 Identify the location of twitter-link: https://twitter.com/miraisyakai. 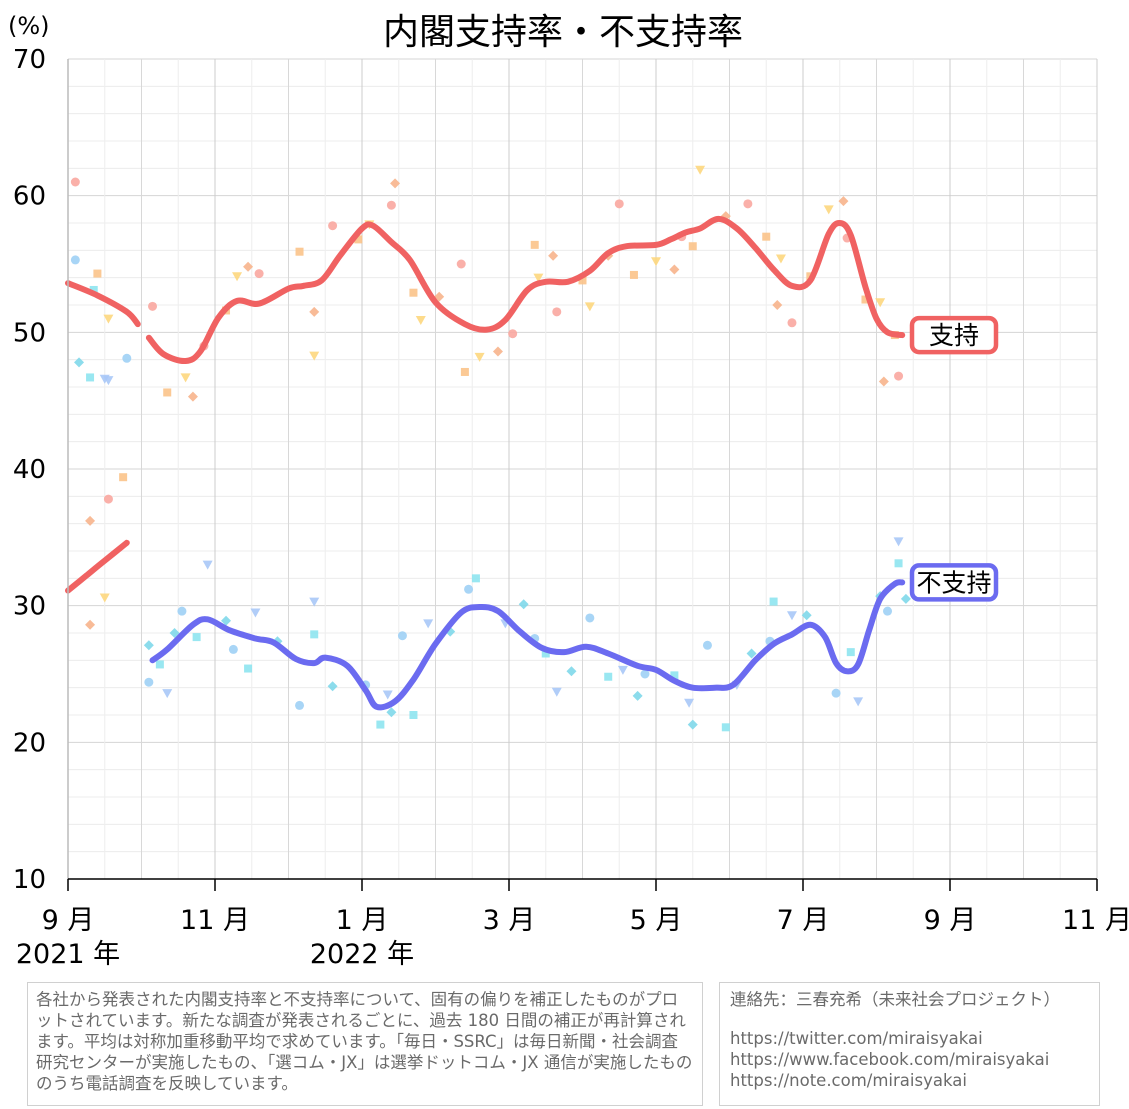
(856, 1038).